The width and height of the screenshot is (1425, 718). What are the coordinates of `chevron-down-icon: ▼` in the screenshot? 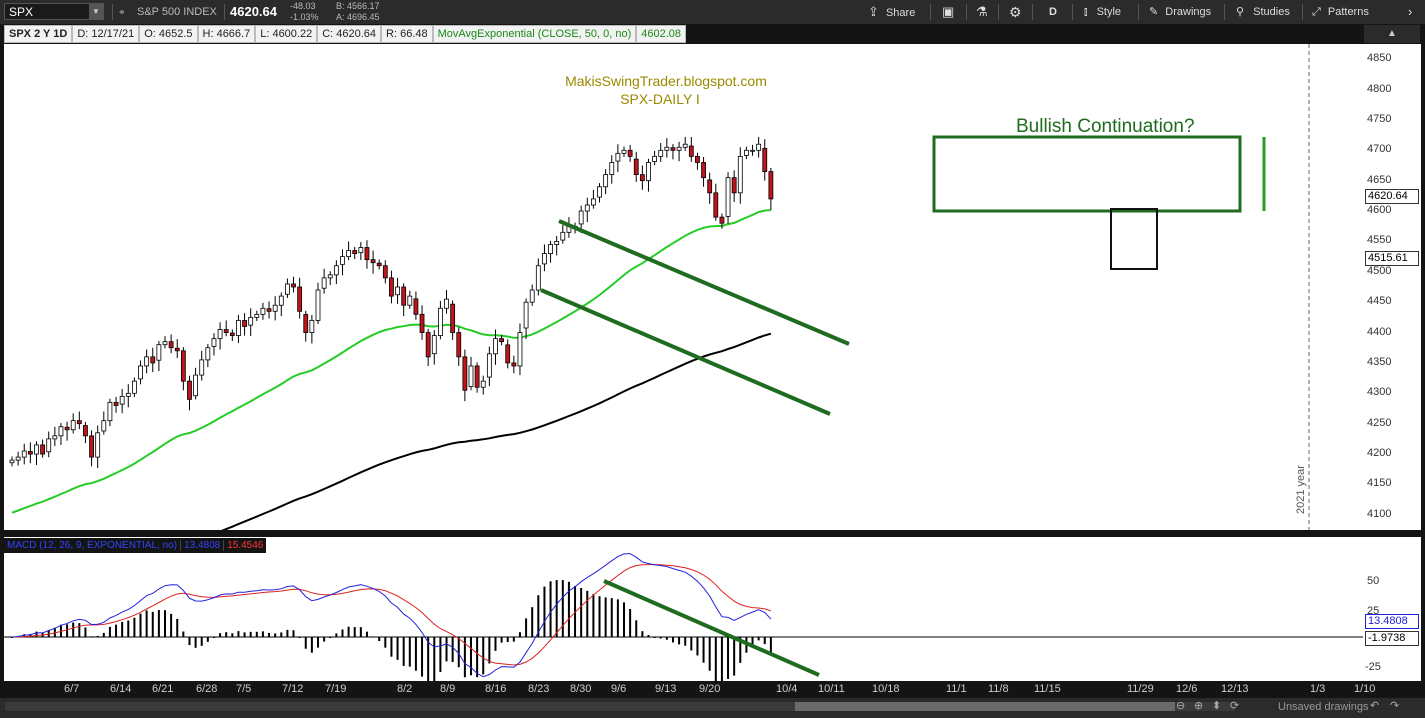 It's located at (96, 11).